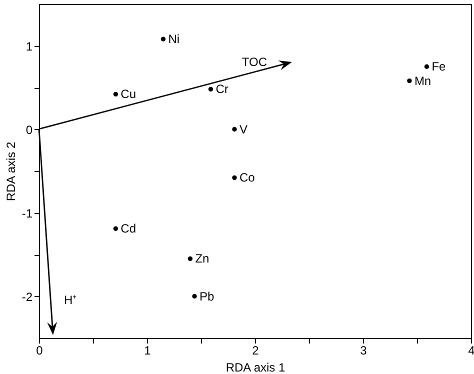 The width and height of the screenshot is (474, 374). I want to click on annotation: Zn, so click(202, 259).